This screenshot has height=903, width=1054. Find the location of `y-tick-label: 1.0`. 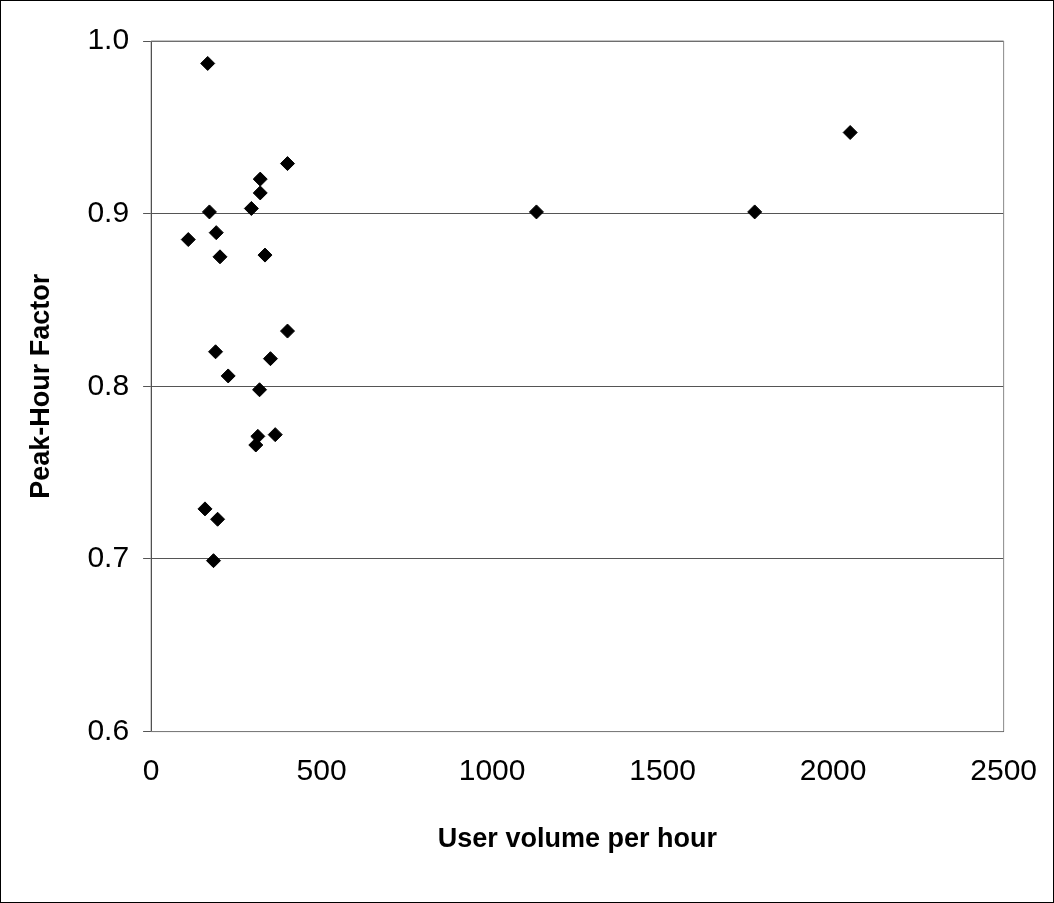

y-tick-label: 1.0 is located at coordinates (108, 39).